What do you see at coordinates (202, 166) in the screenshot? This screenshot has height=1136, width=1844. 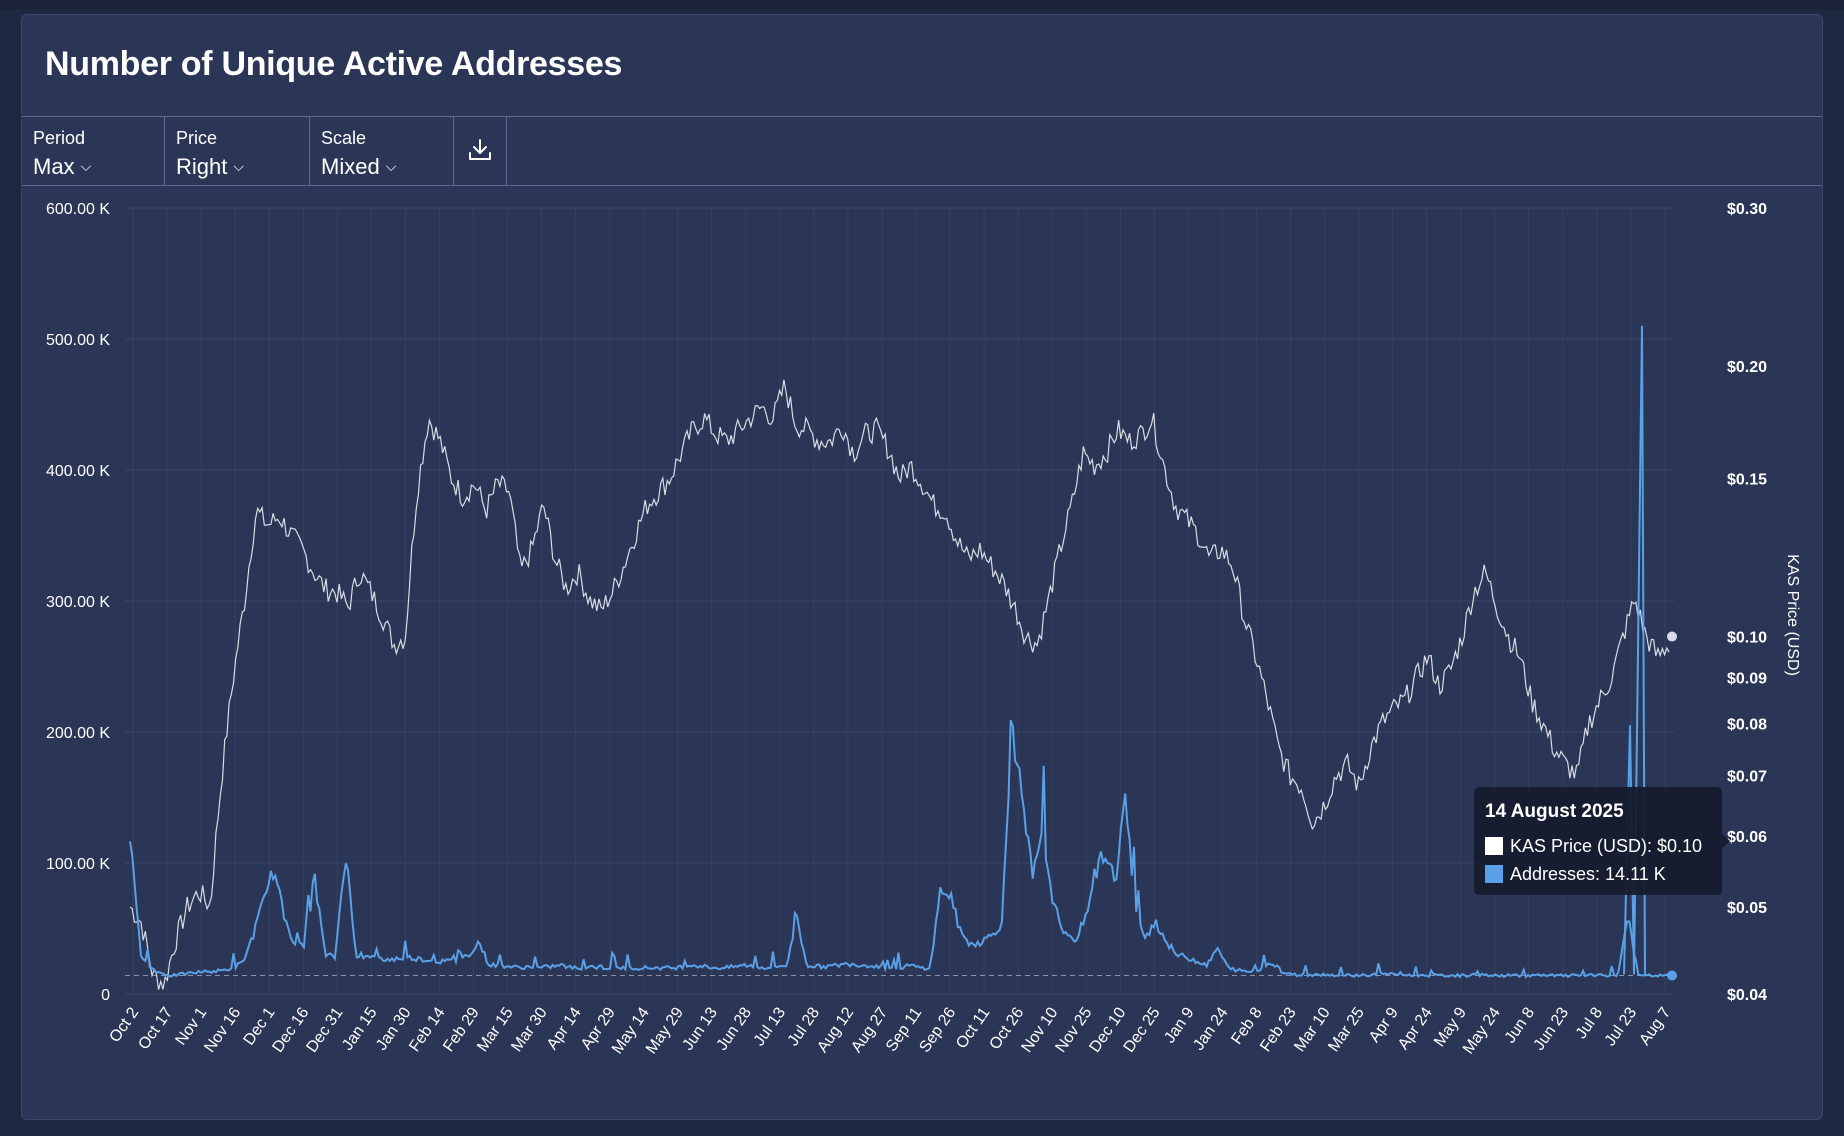 I see `price-value: Right` at bounding box center [202, 166].